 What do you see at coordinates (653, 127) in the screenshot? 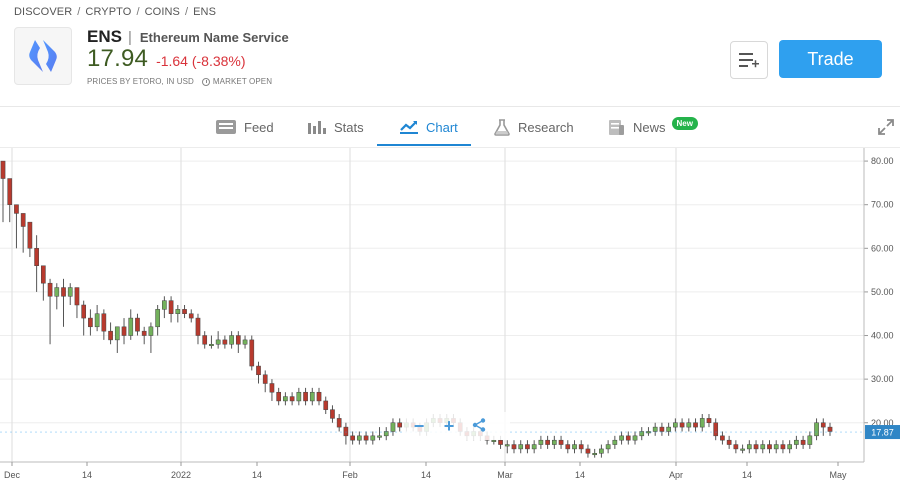
I see `tab-news: News New` at bounding box center [653, 127].